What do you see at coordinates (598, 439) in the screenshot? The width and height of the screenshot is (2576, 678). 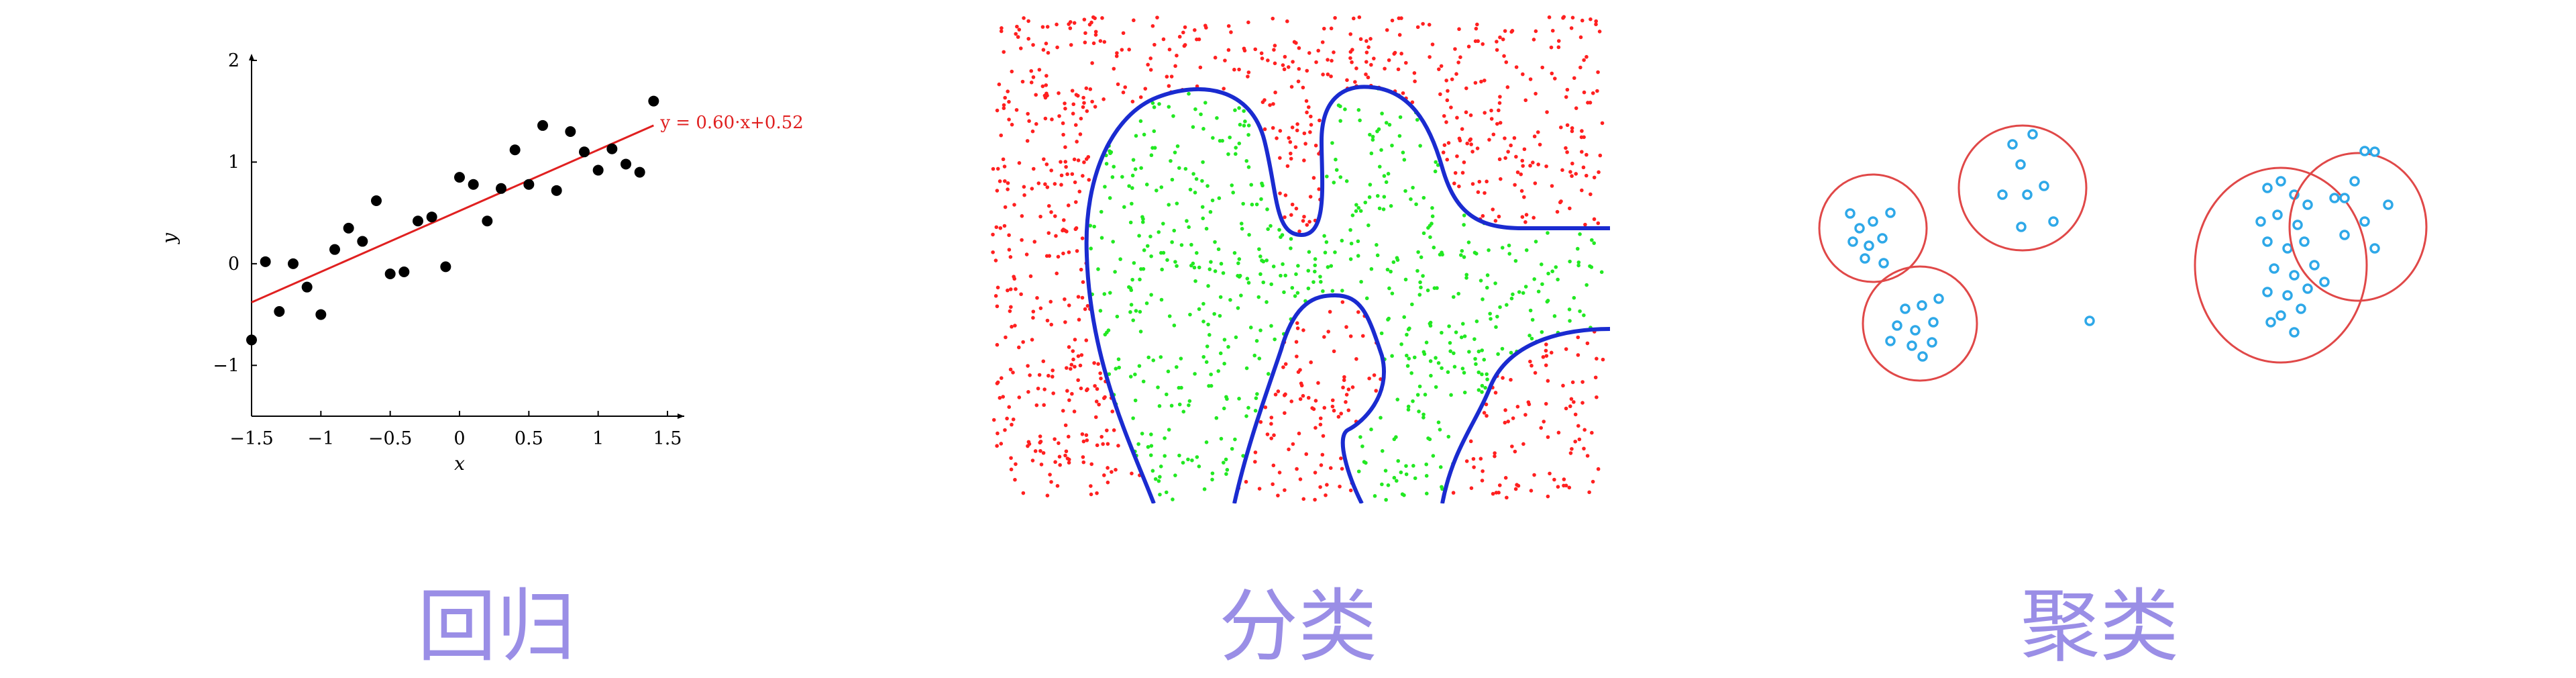 I see `x-tick-label: 1` at bounding box center [598, 439].